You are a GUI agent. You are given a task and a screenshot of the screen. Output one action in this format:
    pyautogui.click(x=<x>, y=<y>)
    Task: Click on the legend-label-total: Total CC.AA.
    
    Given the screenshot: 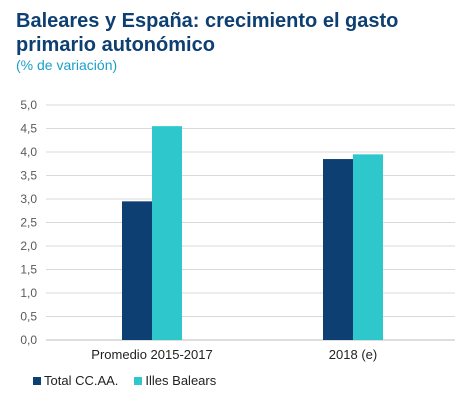 What is the action you would take?
    pyautogui.click(x=81, y=380)
    